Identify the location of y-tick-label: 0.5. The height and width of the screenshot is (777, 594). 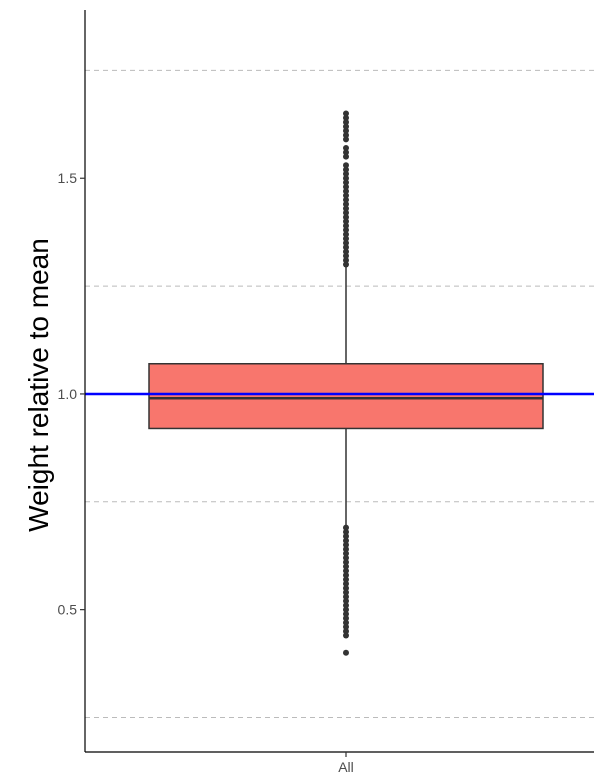
(68, 610).